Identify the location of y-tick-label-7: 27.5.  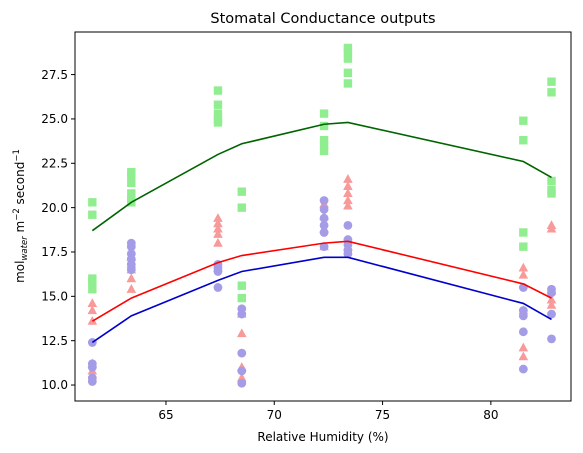
(54, 75).